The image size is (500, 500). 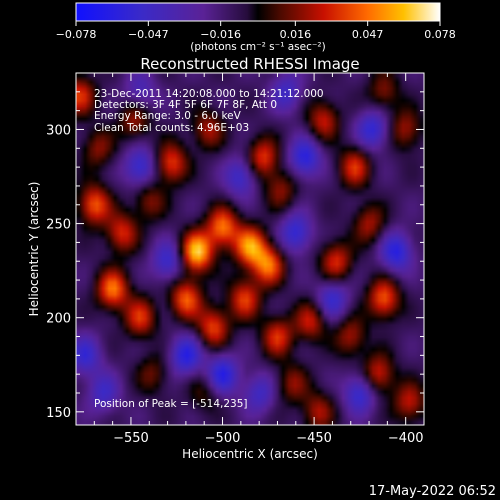 What do you see at coordinates (406, 438) in the screenshot?
I see `x-tick-label: −400` at bounding box center [406, 438].